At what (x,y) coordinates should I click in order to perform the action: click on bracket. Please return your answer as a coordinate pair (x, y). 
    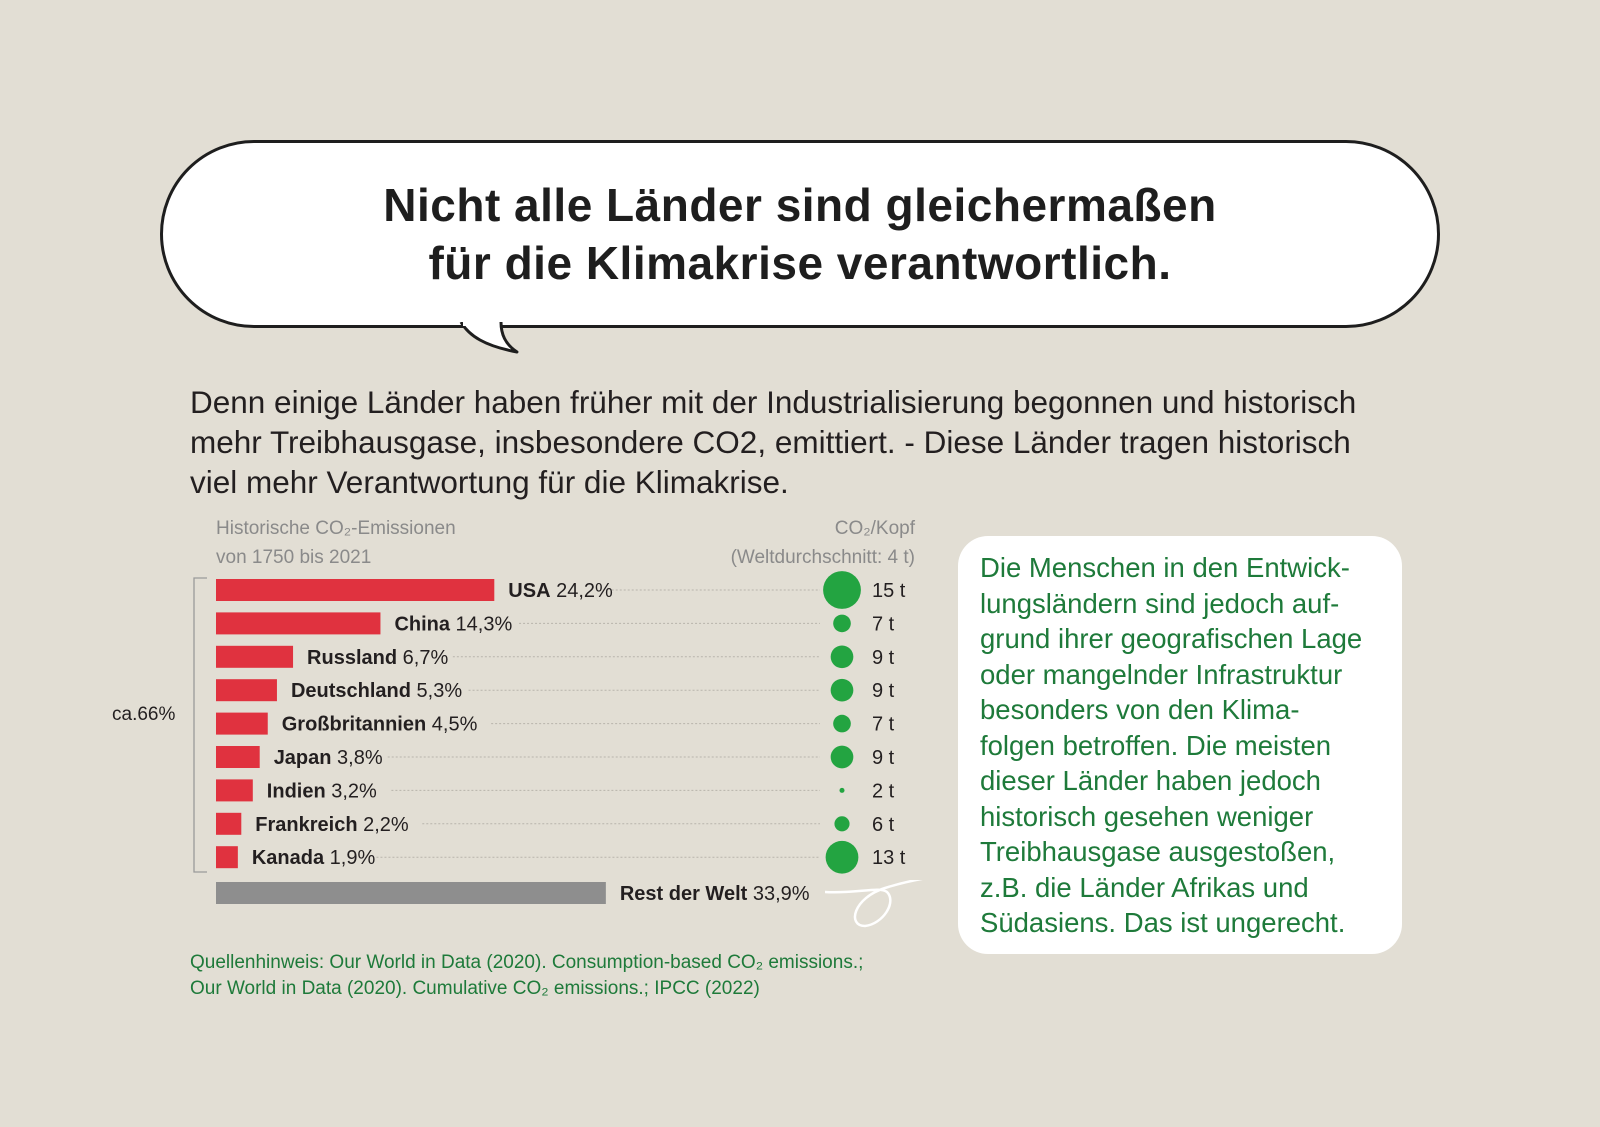
    Looking at the image, I should click on (200, 725).